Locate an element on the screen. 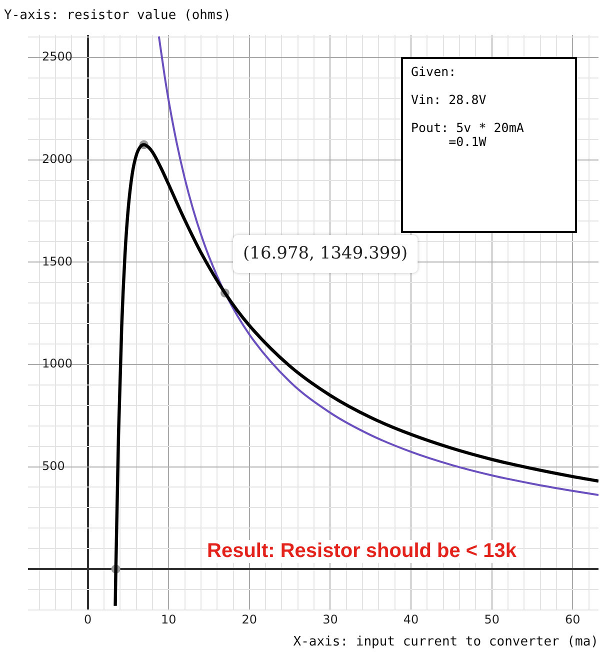 The image size is (603, 658). y-tick-label: 2000 is located at coordinates (57, 159).